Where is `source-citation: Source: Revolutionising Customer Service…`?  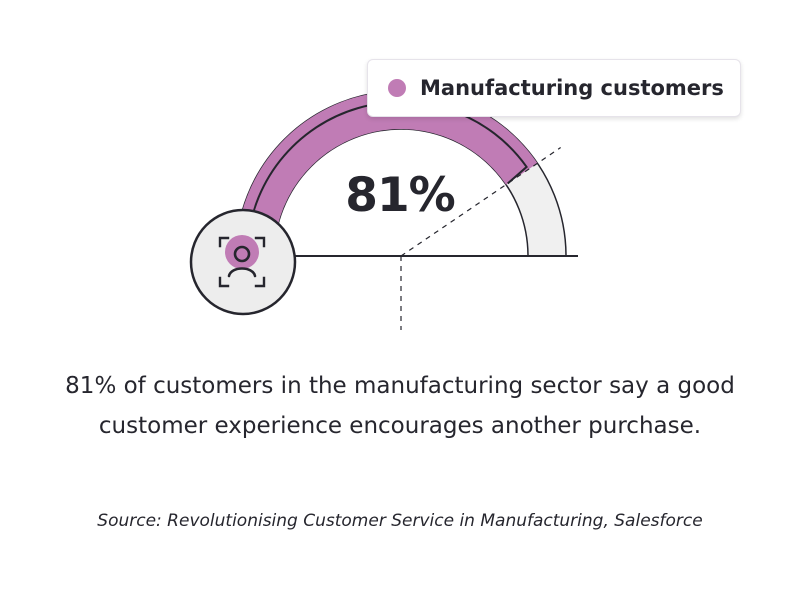
source-citation: Source: Revolutionising Customer Service… is located at coordinates (400, 521).